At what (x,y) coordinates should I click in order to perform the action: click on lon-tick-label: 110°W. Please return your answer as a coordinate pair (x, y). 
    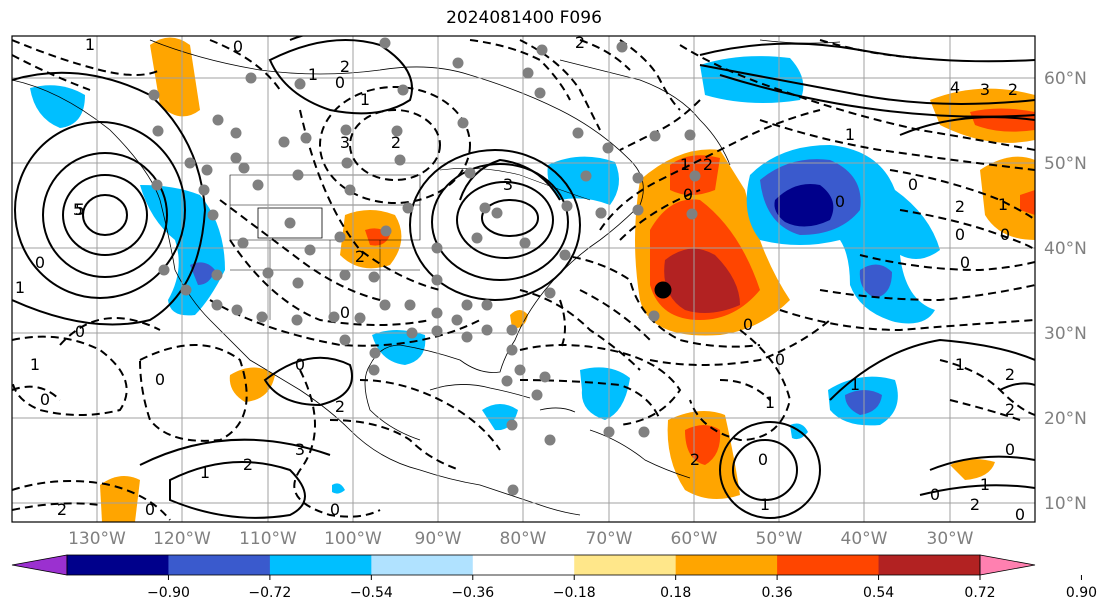
    Looking at the image, I should click on (268, 539).